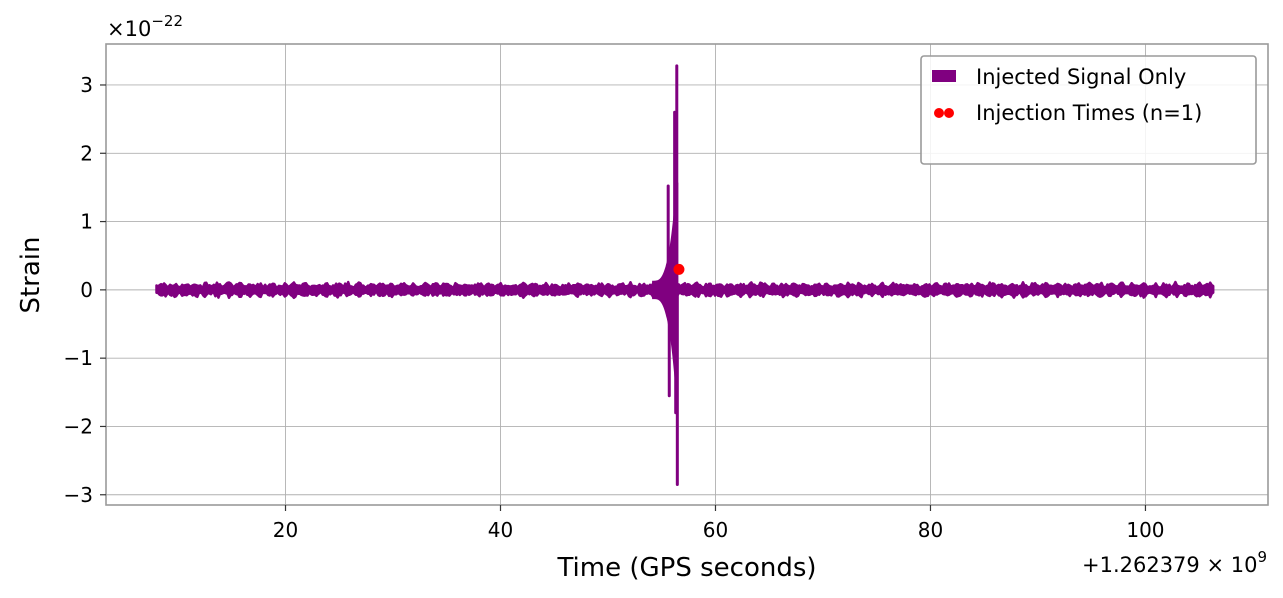 The width and height of the screenshot is (1283, 598). Describe the element at coordinates (78, 495) in the screenshot. I see `y-tick-label: −3` at that location.